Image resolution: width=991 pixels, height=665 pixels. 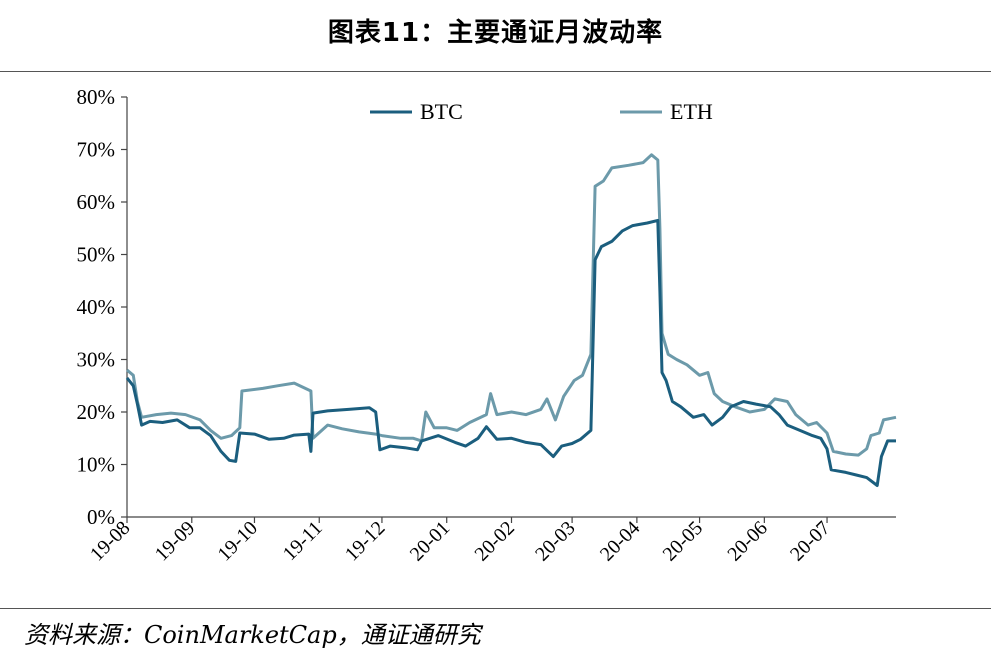 I want to click on x-tick-label: 19-09, so click(x=175, y=541).